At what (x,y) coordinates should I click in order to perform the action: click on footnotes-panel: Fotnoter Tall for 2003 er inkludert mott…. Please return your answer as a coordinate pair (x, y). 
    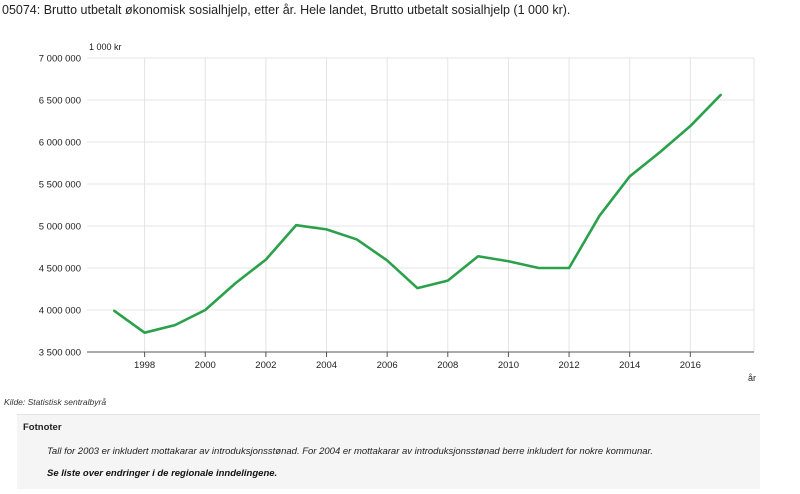
    Looking at the image, I should click on (388, 451).